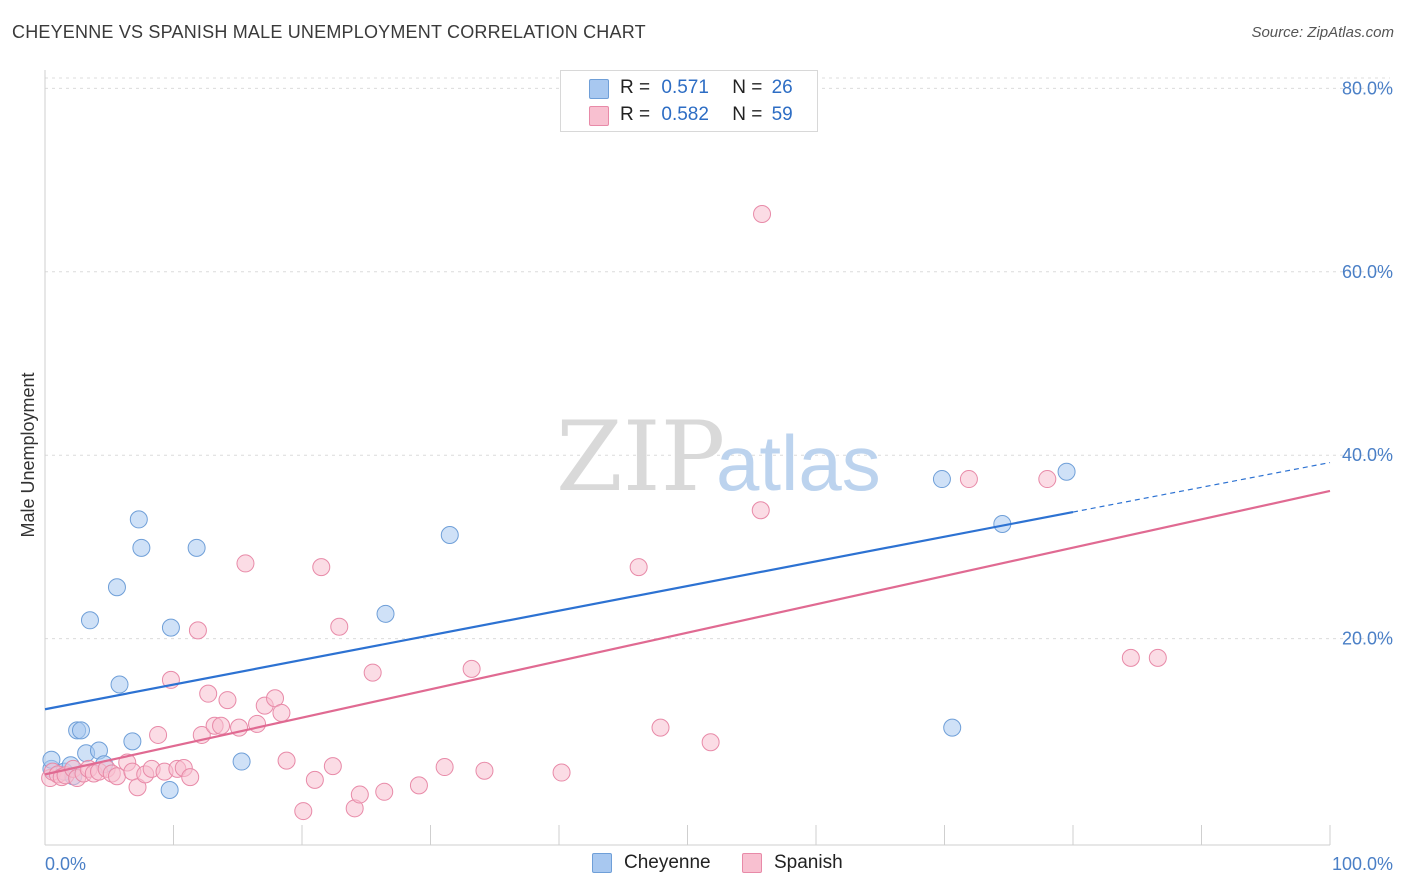  I want to click on x-tick-label-max: 100.0%, so click(1362, 864).